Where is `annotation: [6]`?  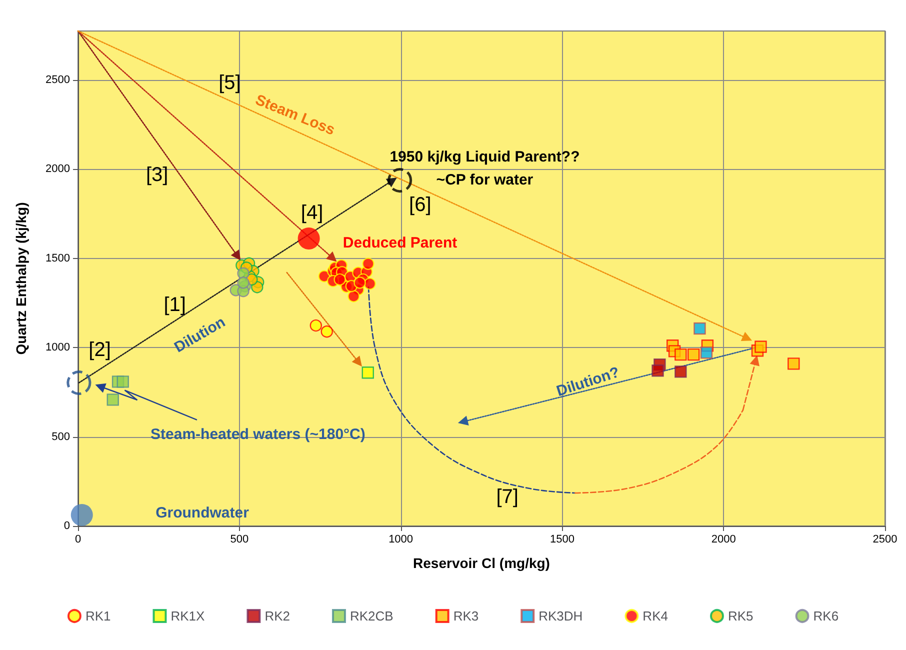
annotation: [6] is located at coordinates (420, 205).